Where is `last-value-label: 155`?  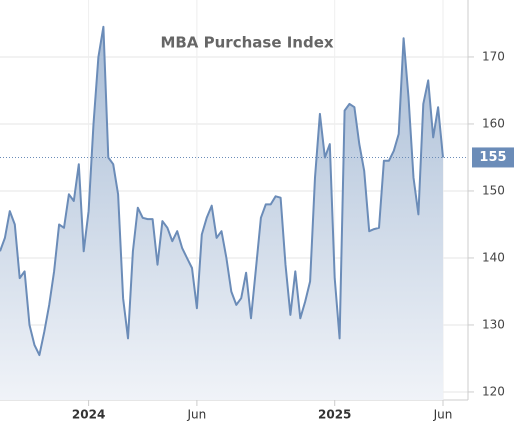
last-value-label: 155 is located at coordinates (492, 157).